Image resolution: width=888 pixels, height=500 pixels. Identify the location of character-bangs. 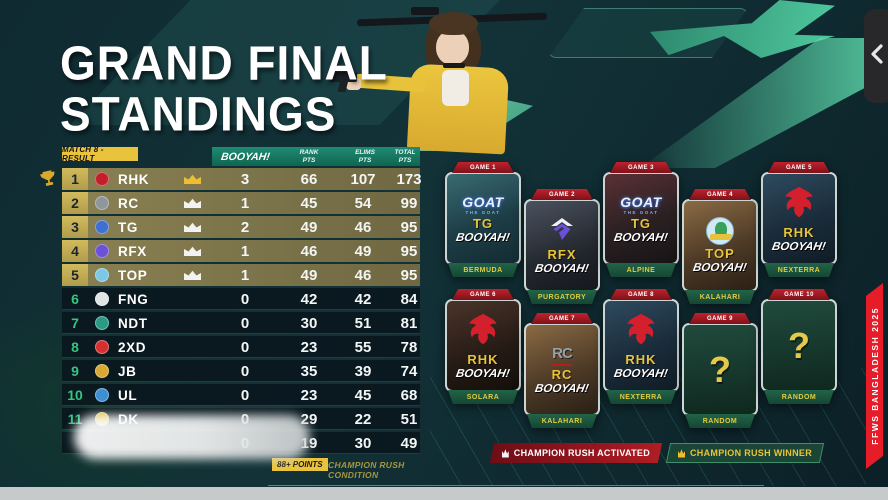
(453, 23).